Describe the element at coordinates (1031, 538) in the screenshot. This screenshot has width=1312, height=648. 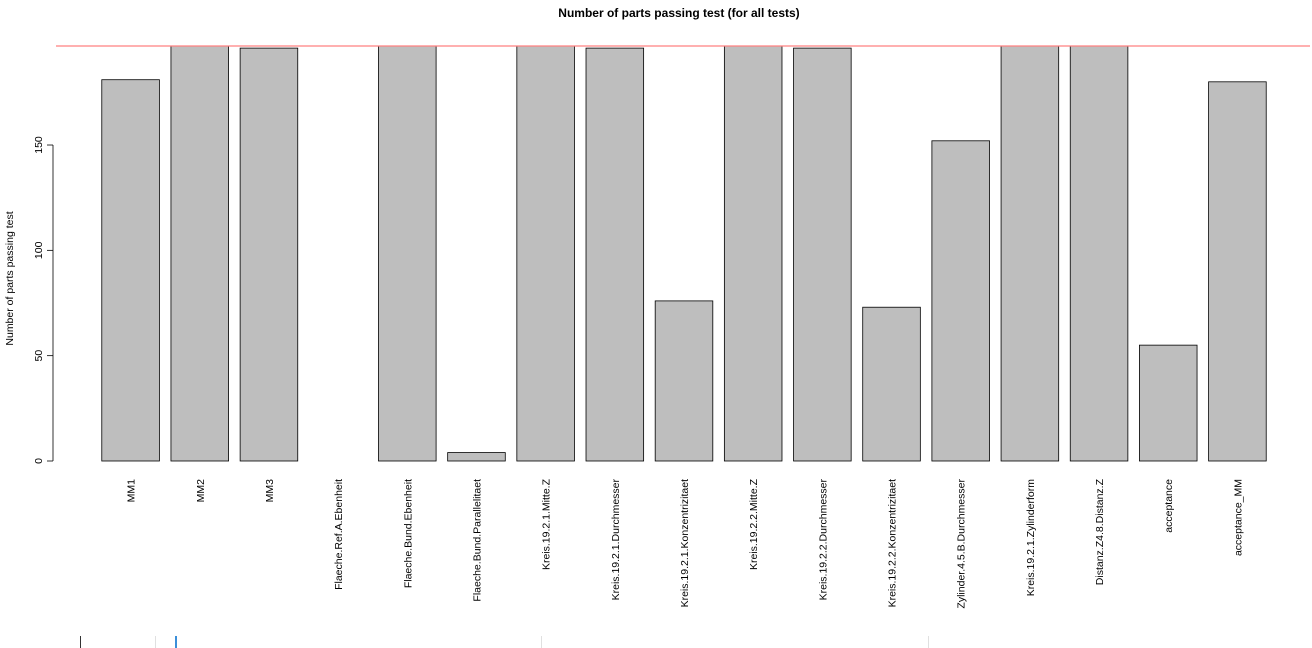
I see `x-tick-label: Kreis.19.2.1.Zylinderform` at that location.